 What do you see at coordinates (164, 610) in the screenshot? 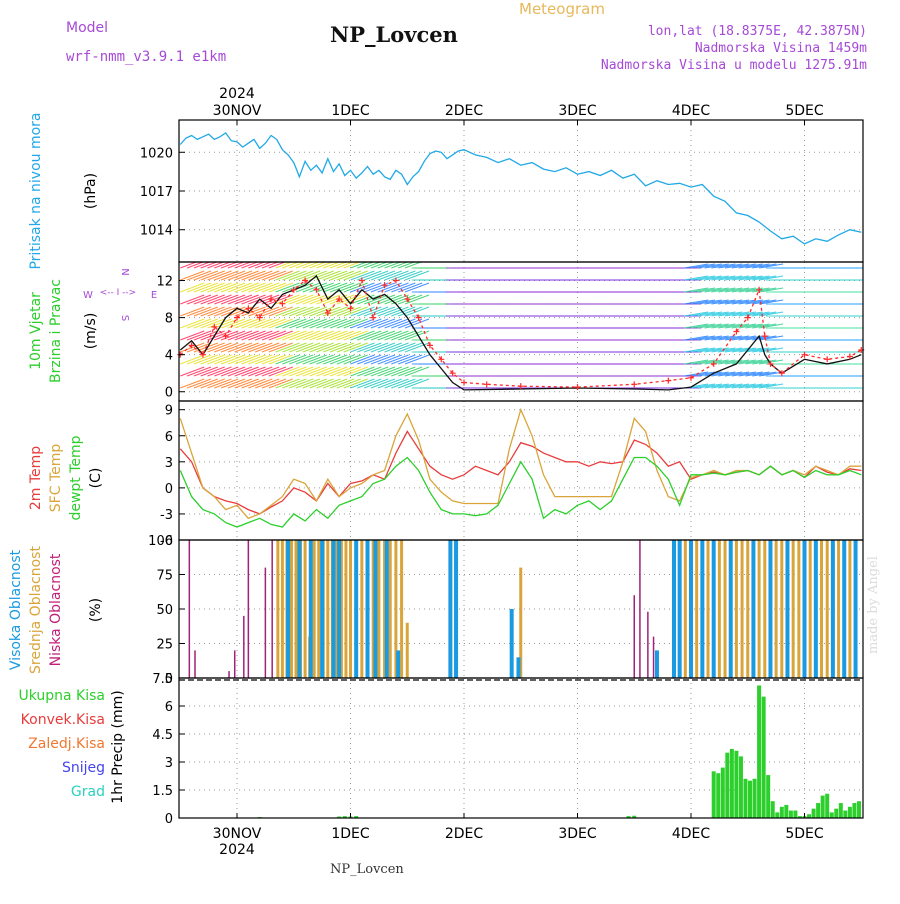
I see `y-tick-label: 50` at bounding box center [164, 610].